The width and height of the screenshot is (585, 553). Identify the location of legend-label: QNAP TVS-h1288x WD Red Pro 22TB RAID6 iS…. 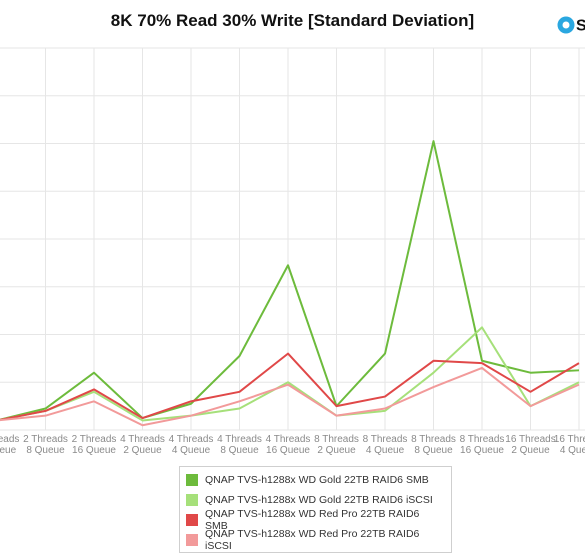
(325, 540).